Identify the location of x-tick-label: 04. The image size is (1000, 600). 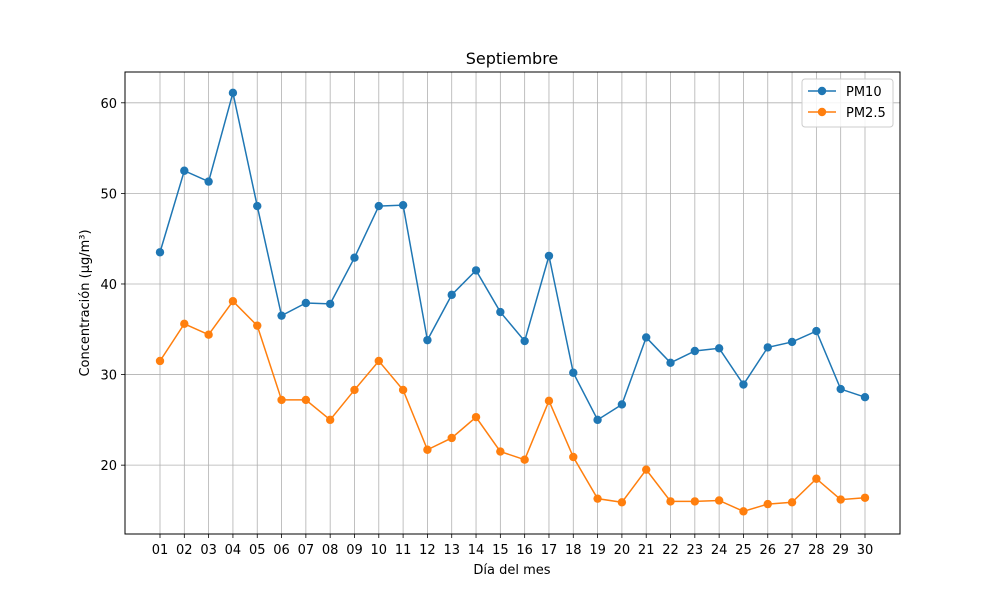
(233, 550).